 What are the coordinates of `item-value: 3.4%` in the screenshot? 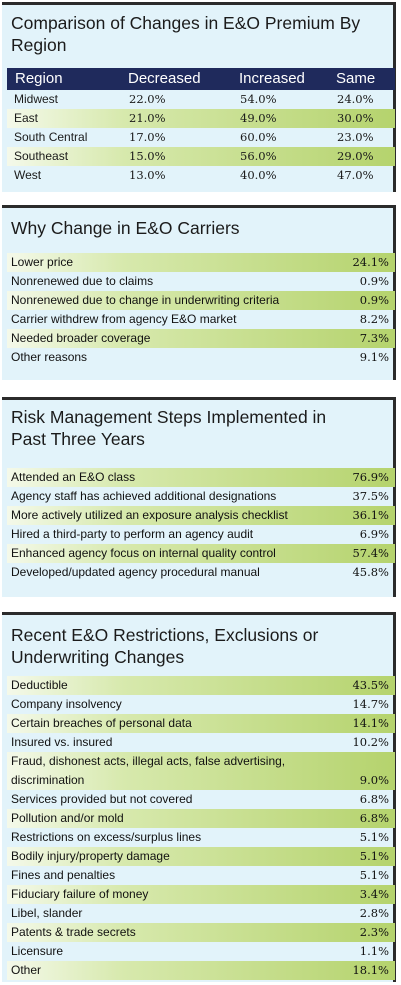 It's located at (374, 894).